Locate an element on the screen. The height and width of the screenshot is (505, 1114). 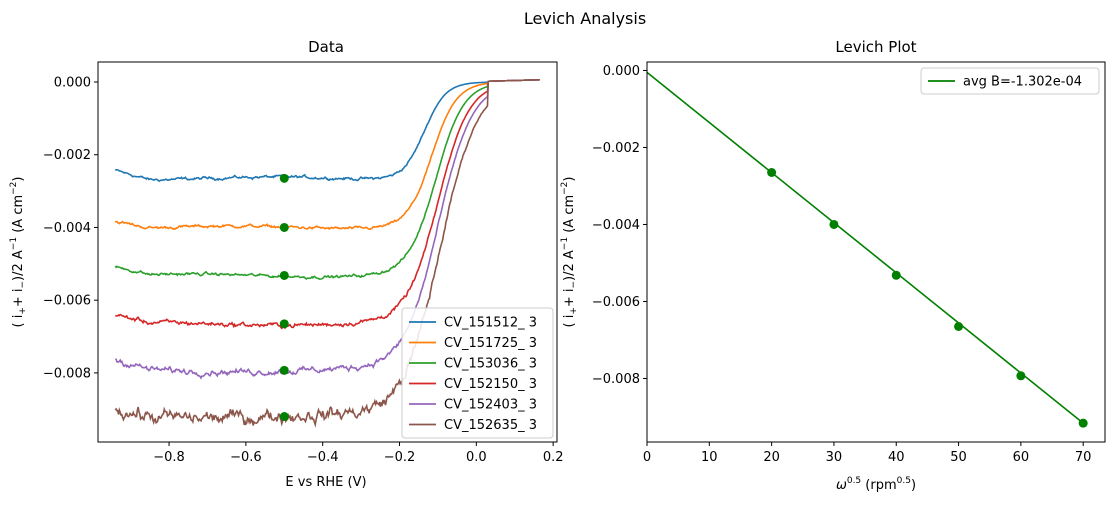
levich-legend: avg B=-1.302e-04 is located at coordinates (1010, 81).